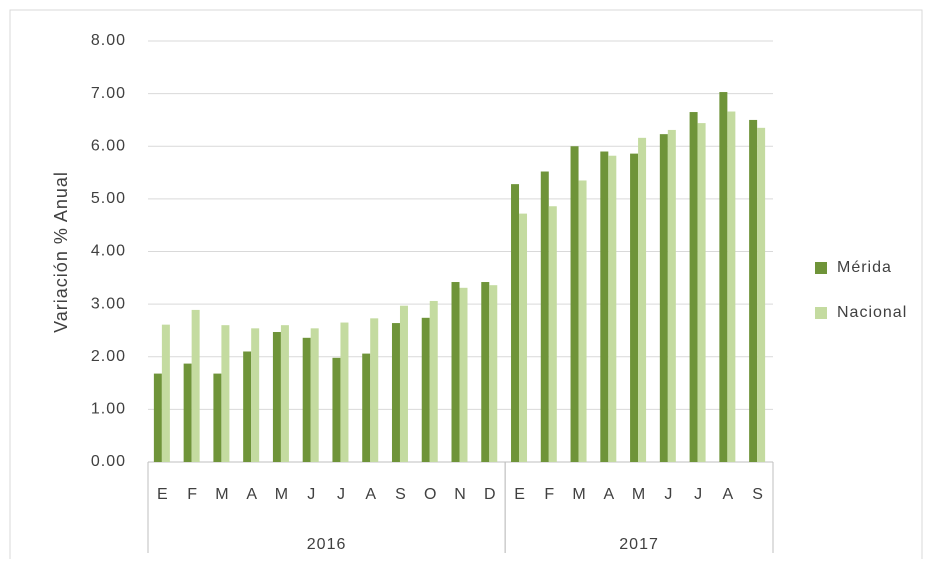  What do you see at coordinates (490, 494) in the screenshot?
I see `x-tick-label: D` at bounding box center [490, 494].